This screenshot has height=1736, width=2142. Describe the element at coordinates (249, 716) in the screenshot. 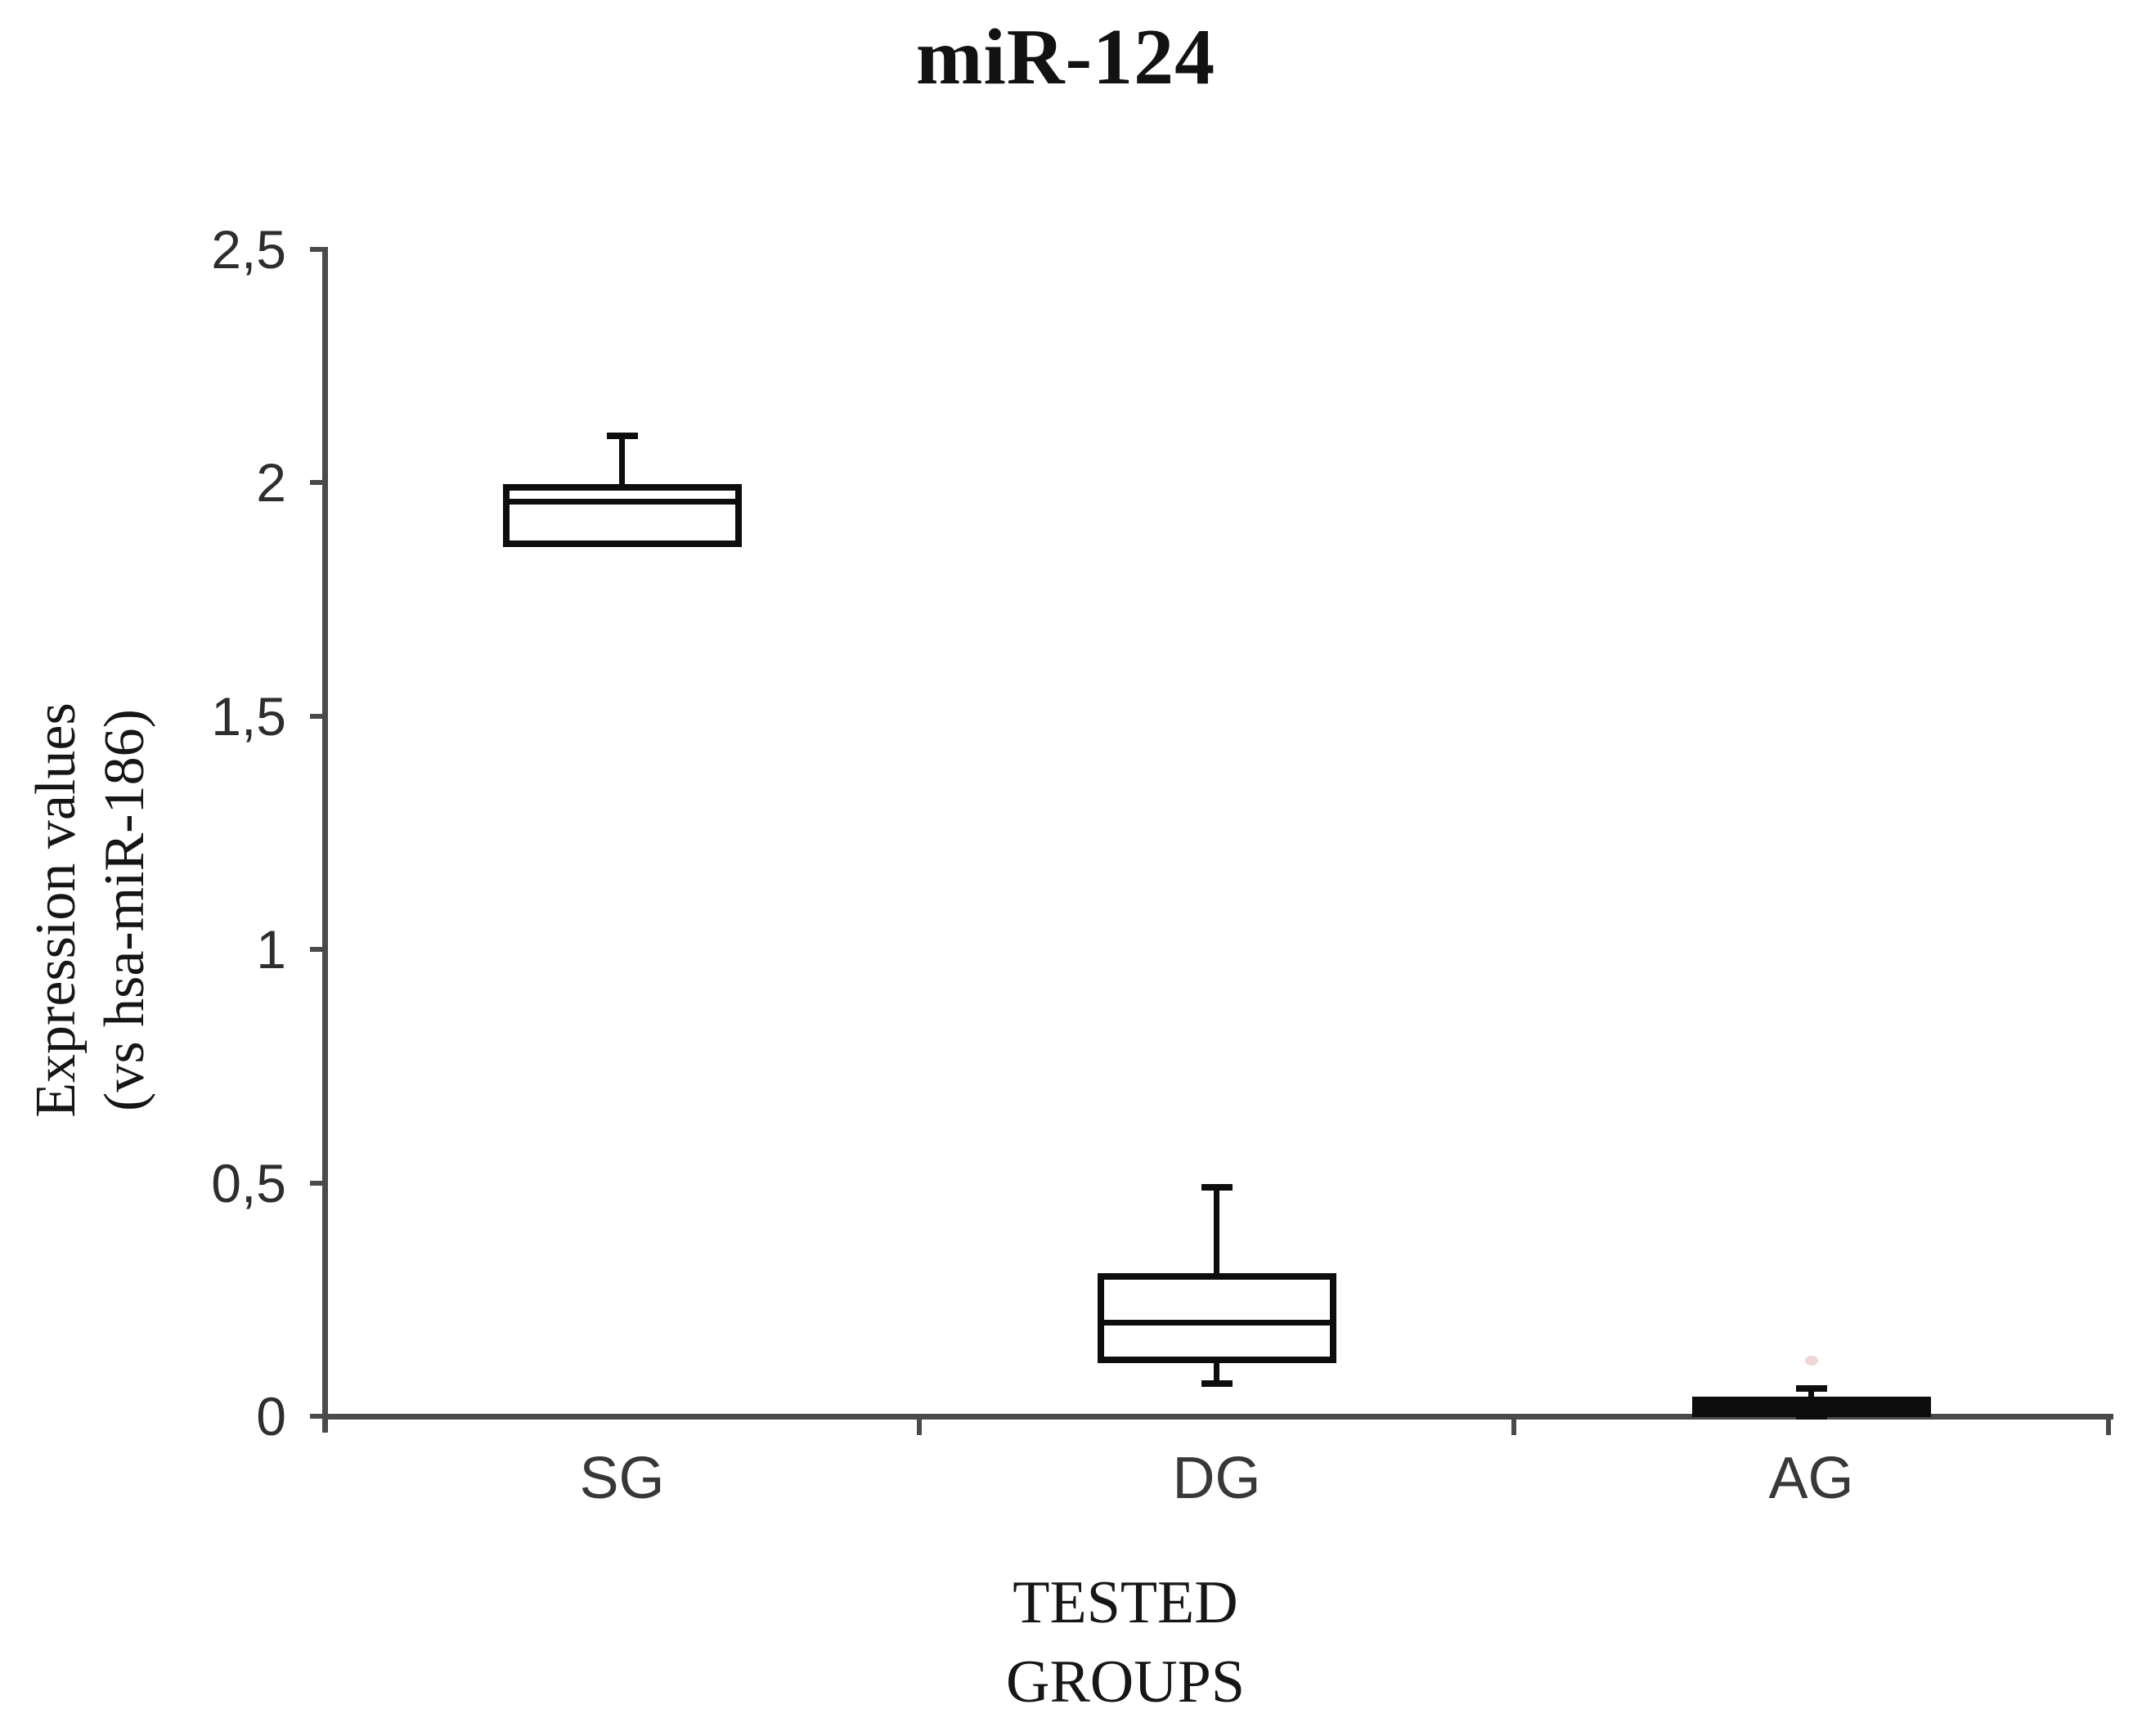

I see `y-tick-label: 1,5` at that location.